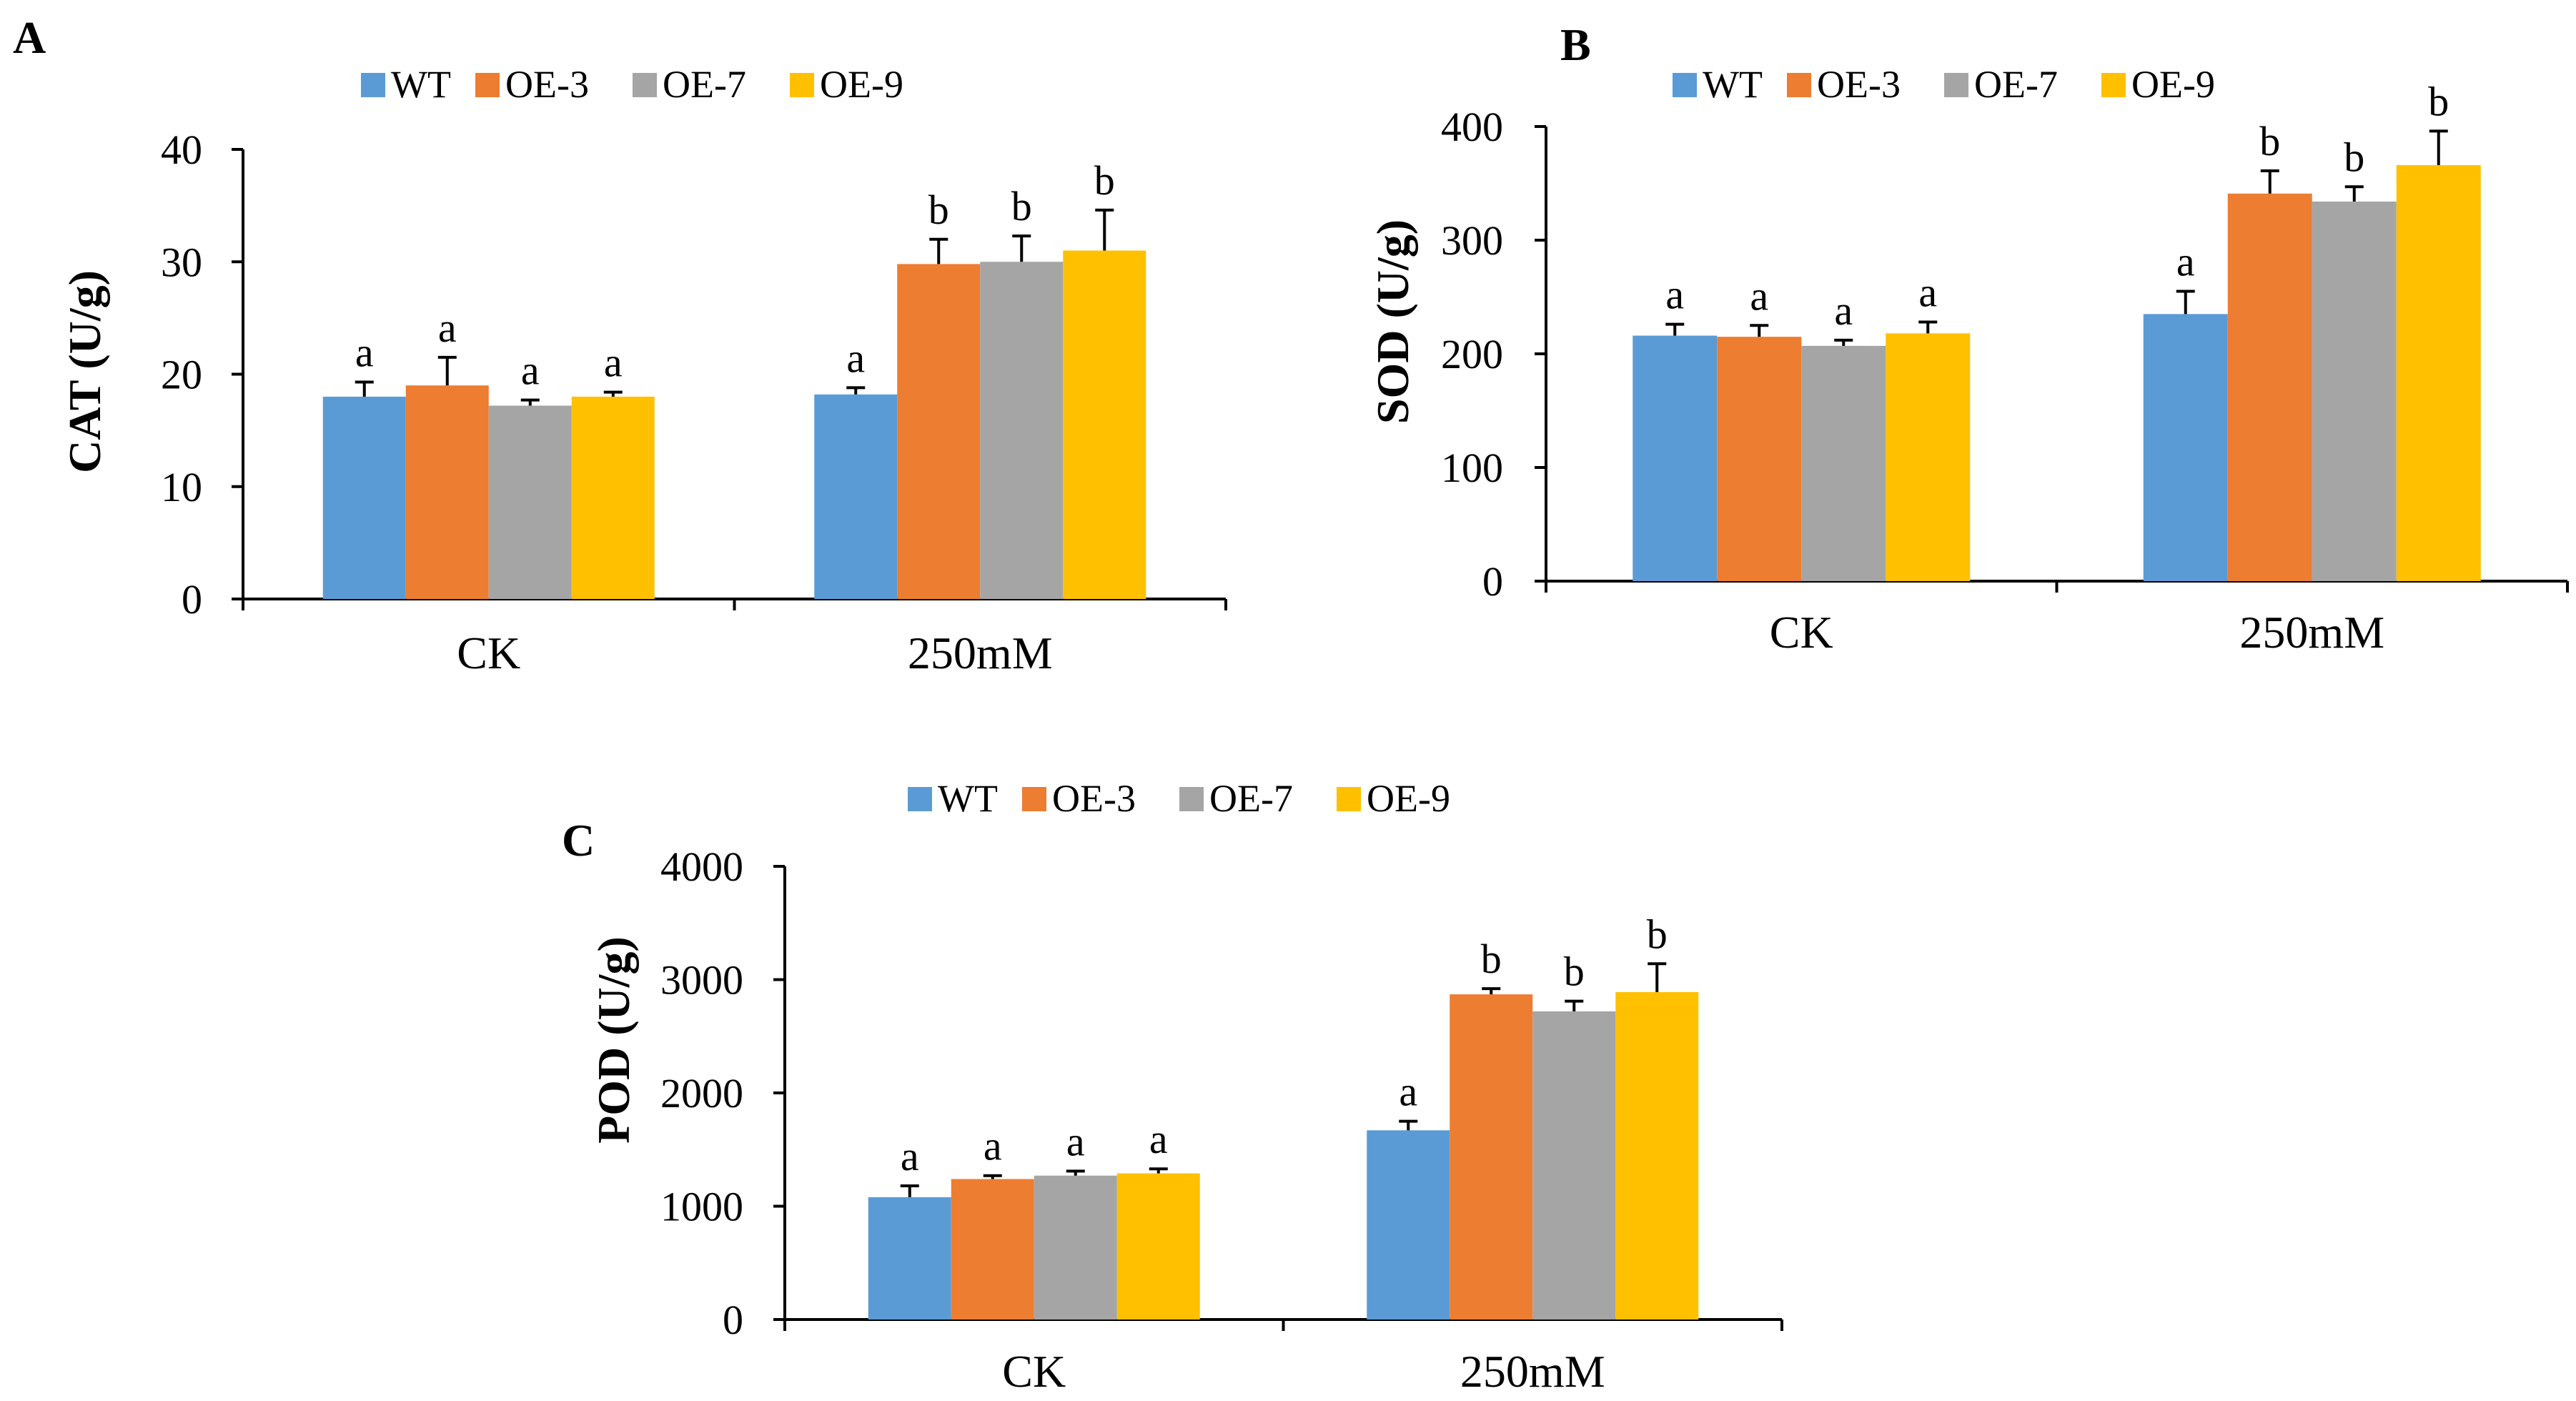 This screenshot has height=1401, width=2576. Describe the element at coordinates (1472, 240) in the screenshot. I see `y-tick-label: 300` at that location.